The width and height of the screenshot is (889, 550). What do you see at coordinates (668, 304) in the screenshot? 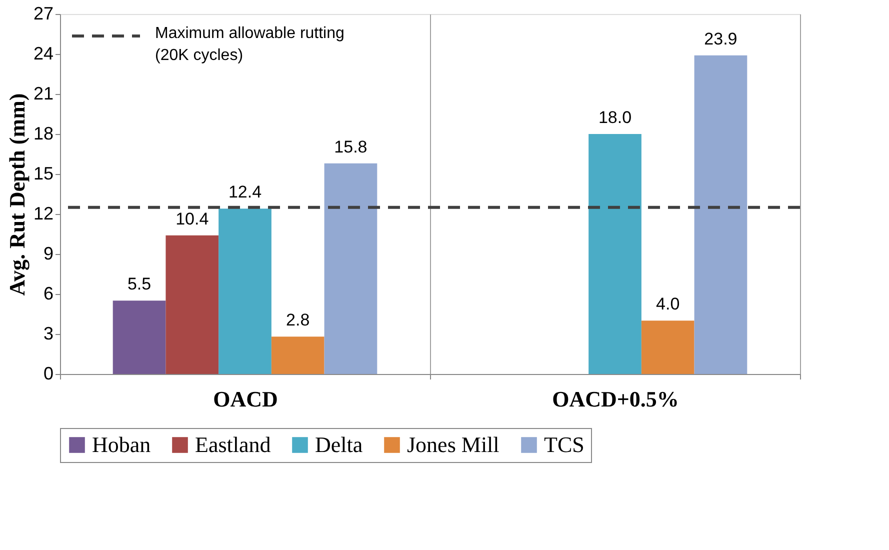
I see `data-label: 4.0` at bounding box center [668, 304].